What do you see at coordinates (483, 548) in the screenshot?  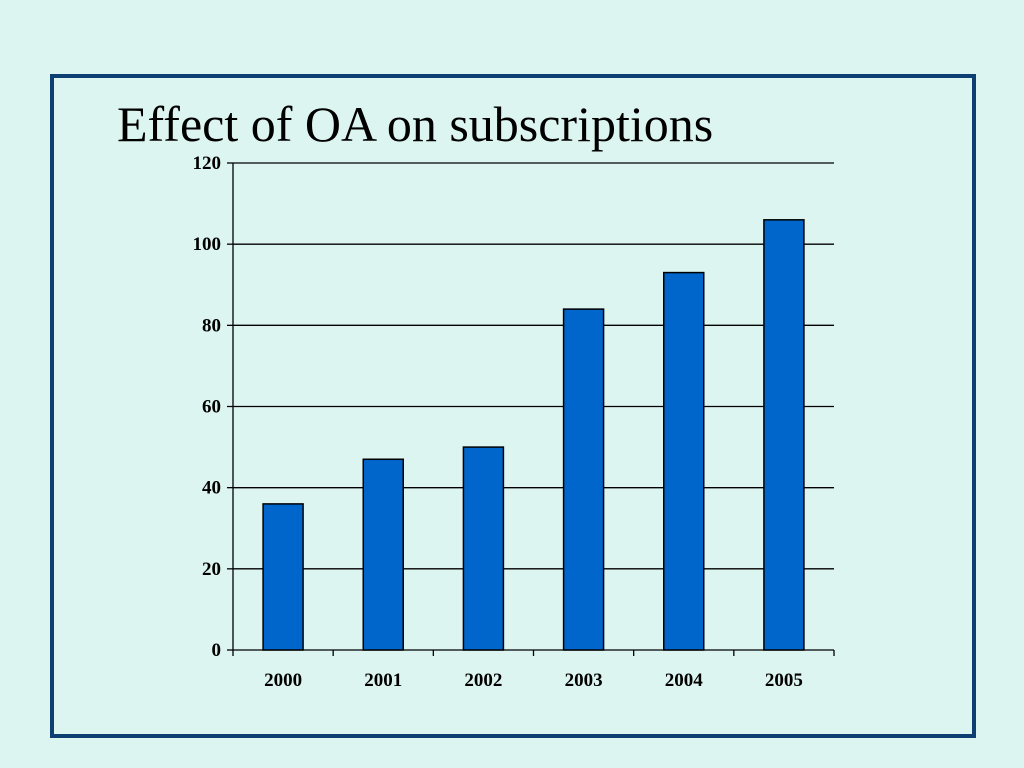 I see `bar-2002` at bounding box center [483, 548].